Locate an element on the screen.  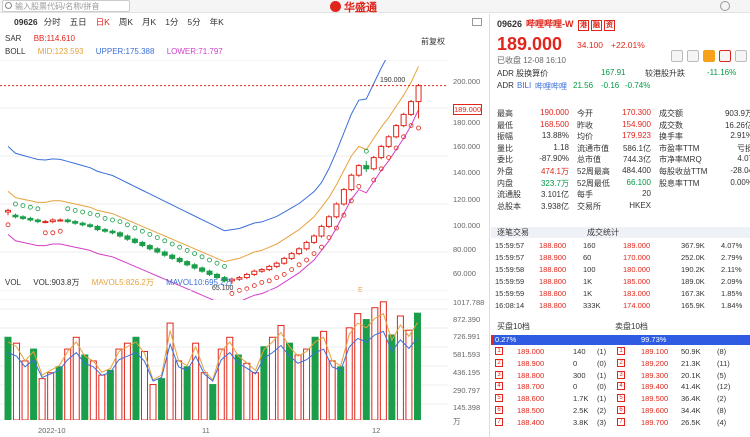
book-row: 3 188.800 300 (1) 3 189.300 20.1K (5) is located at coordinates (620, 376).